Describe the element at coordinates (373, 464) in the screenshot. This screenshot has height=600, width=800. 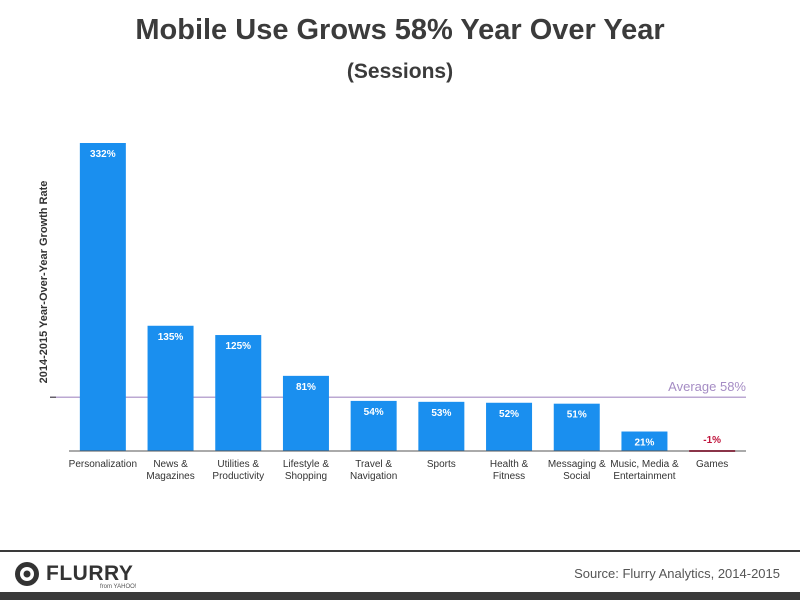
I see `x-tick-label: Travel &` at that location.